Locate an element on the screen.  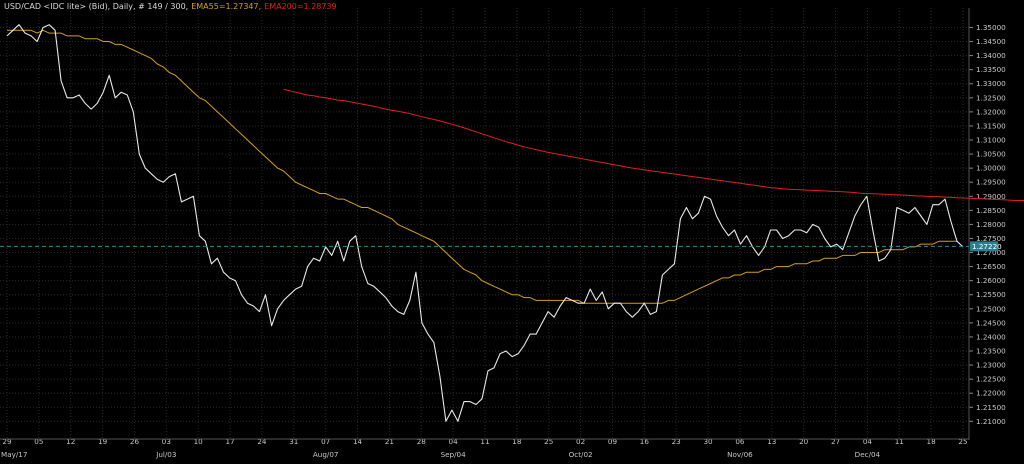
x-tick-label: 20 is located at coordinates (804, 441).